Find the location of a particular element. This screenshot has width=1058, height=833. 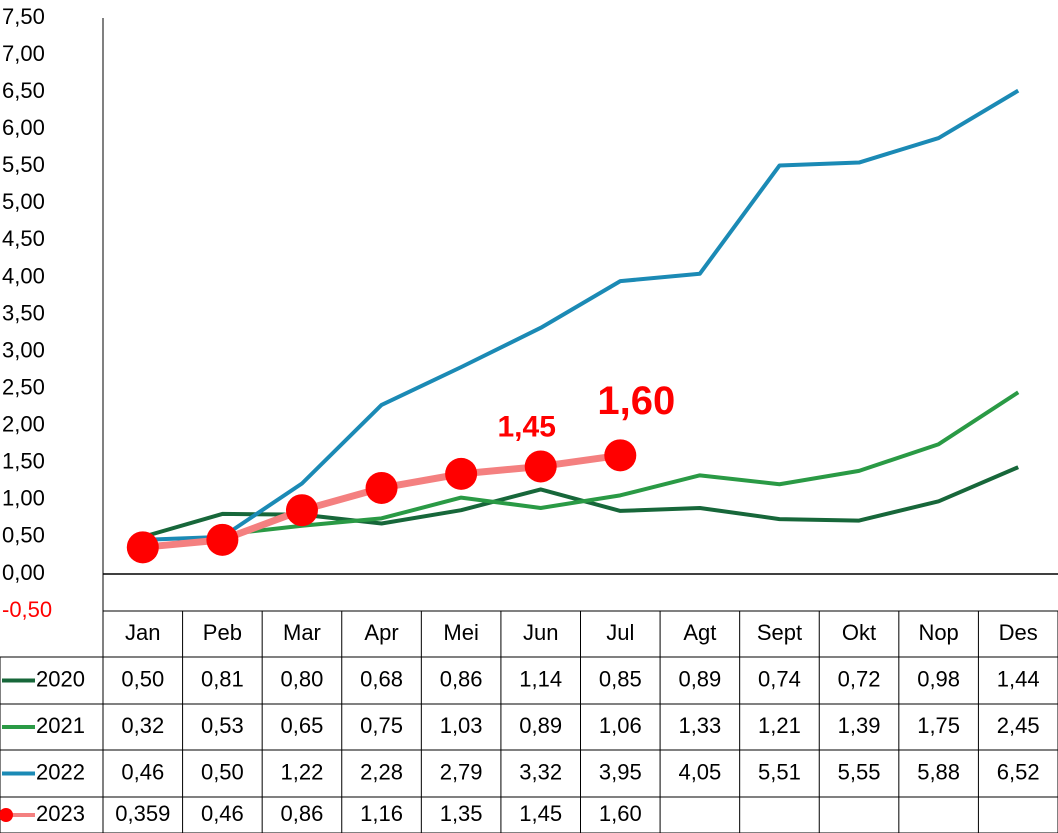

table-value: 1,14 is located at coordinates (540, 678).